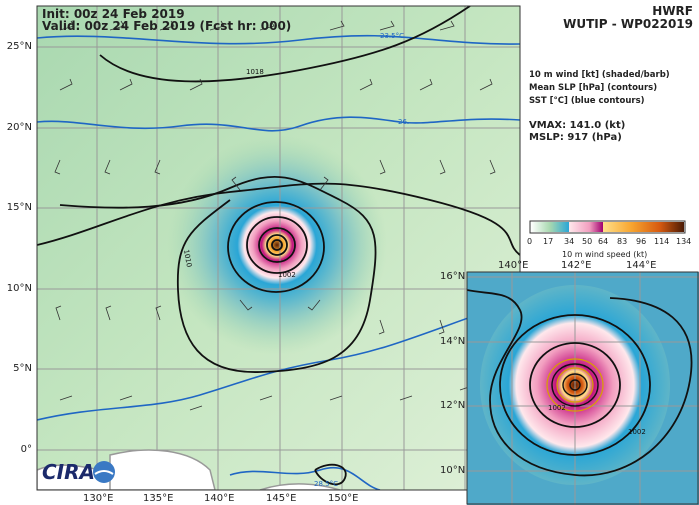 The height and width of the screenshot is (505, 699). What do you see at coordinates (453, 276) in the screenshot?
I see `inset-lat-label: 16°N` at bounding box center [453, 276].